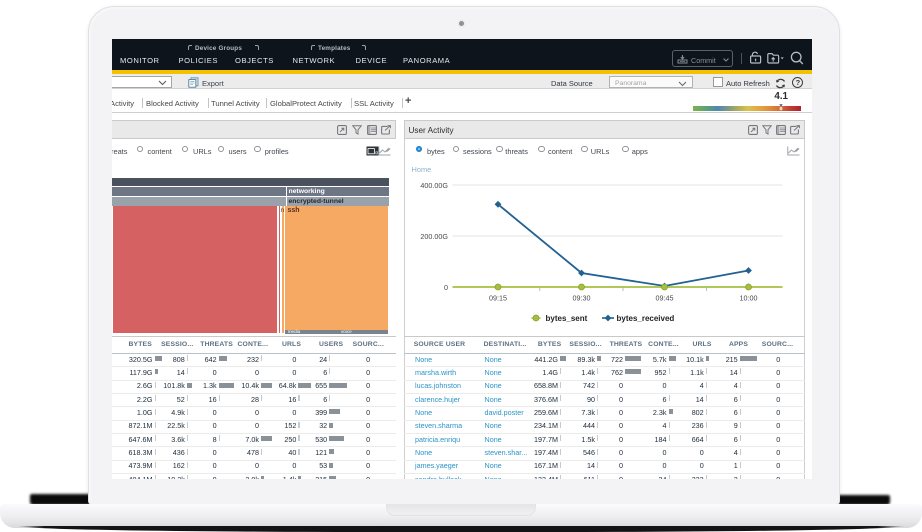 The image size is (922, 532). Describe the element at coordinates (749, 298) in the screenshot. I see `svg-text: 10:00` at that location.